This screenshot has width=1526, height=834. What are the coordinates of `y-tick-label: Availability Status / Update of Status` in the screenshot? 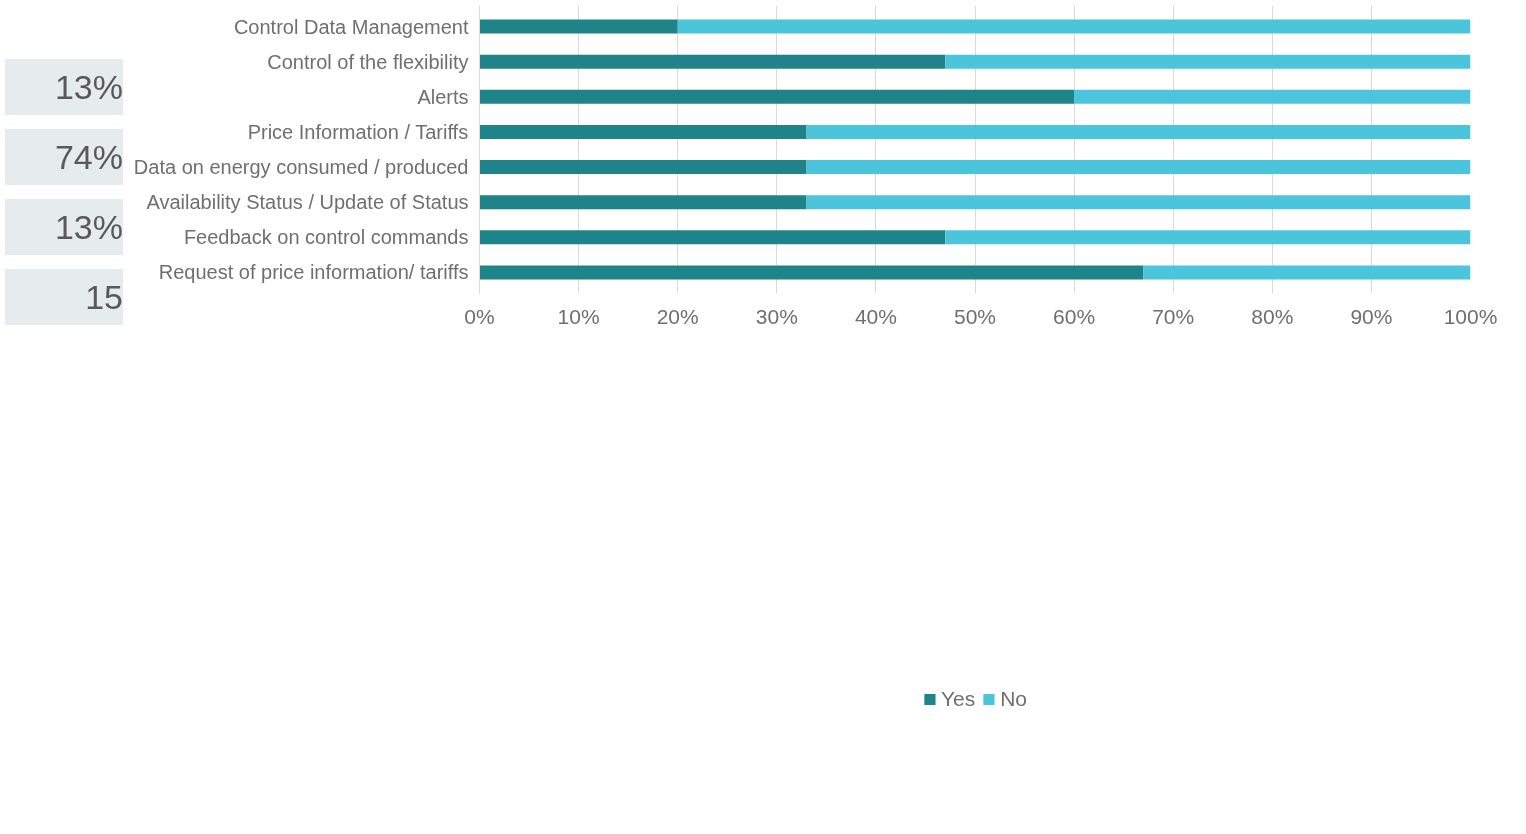 It's located at (307, 202).